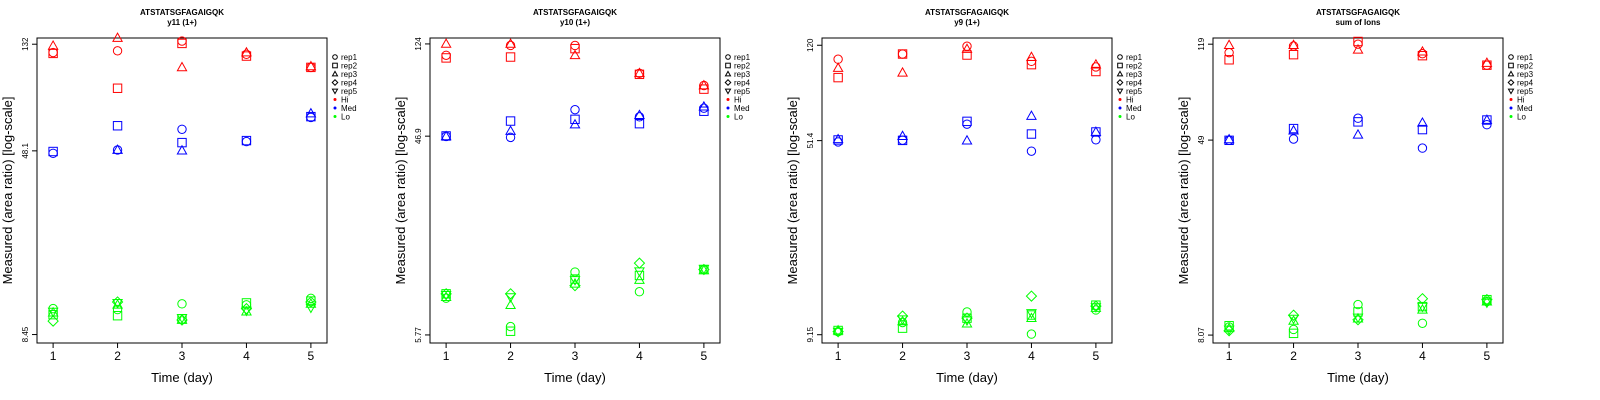  What do you see at coordinates (810, 45) in the screenshot?
I see `y-tick-label: 120` at bounding box center [810, 45].